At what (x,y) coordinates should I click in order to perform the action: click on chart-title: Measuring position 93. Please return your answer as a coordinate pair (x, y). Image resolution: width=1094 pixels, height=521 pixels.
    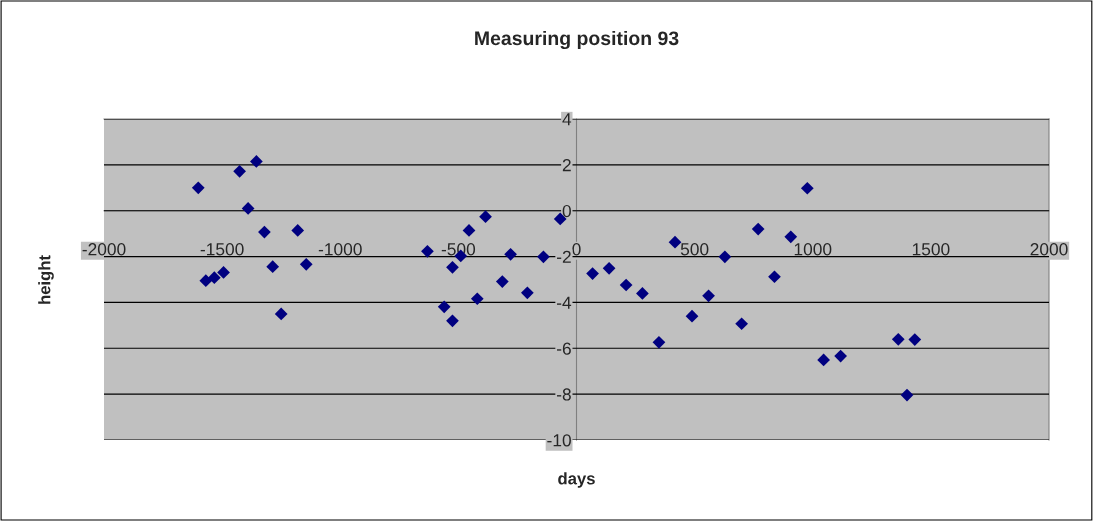
    Looking at the image, I should click on (577, 40).